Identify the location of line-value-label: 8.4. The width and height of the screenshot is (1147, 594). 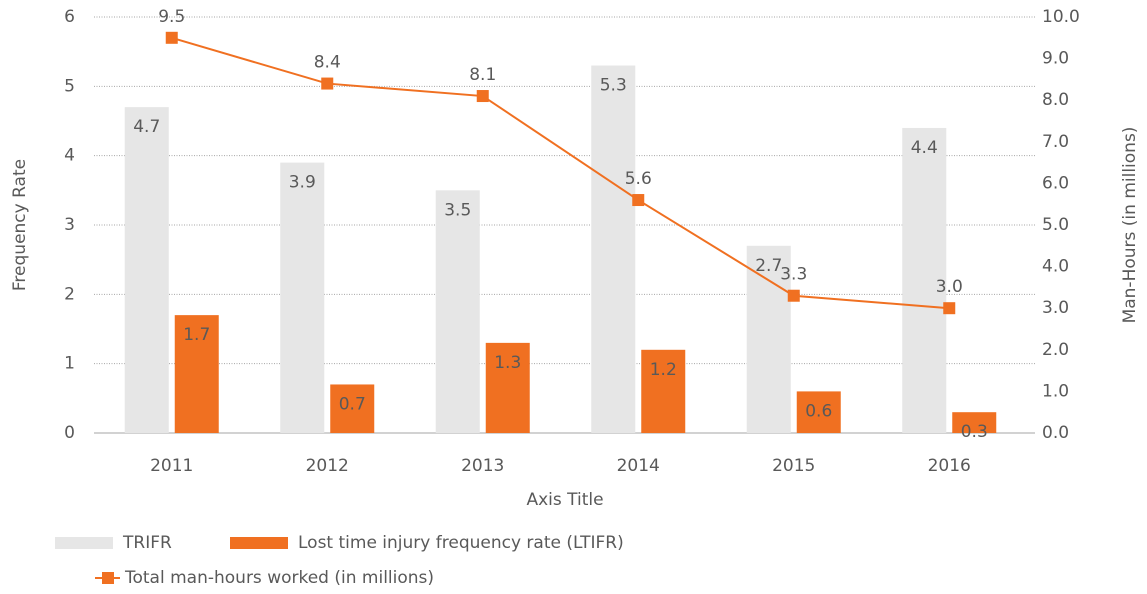
(327, 63).